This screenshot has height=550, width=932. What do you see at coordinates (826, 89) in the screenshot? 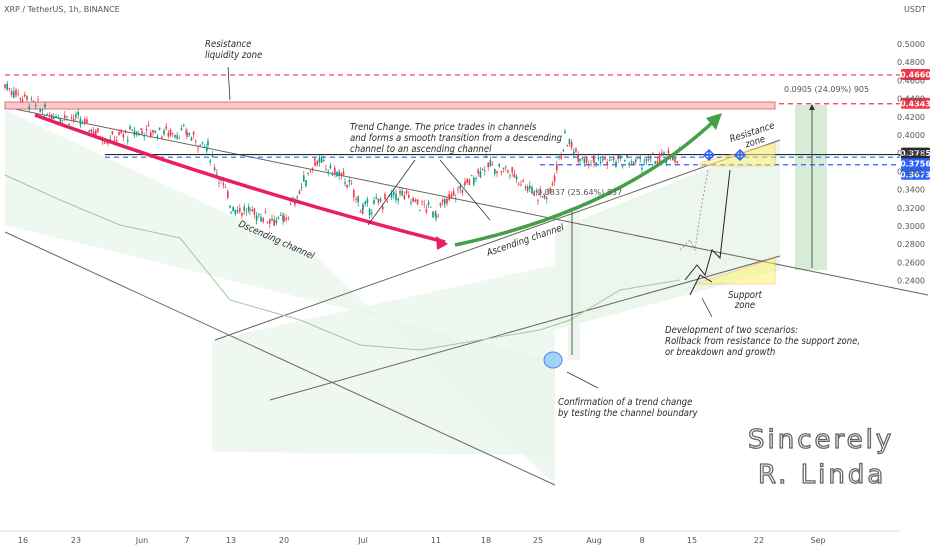
I see `measure-label-2: 0.0905 (24.09%) 905` at bounding box center [826, 89].